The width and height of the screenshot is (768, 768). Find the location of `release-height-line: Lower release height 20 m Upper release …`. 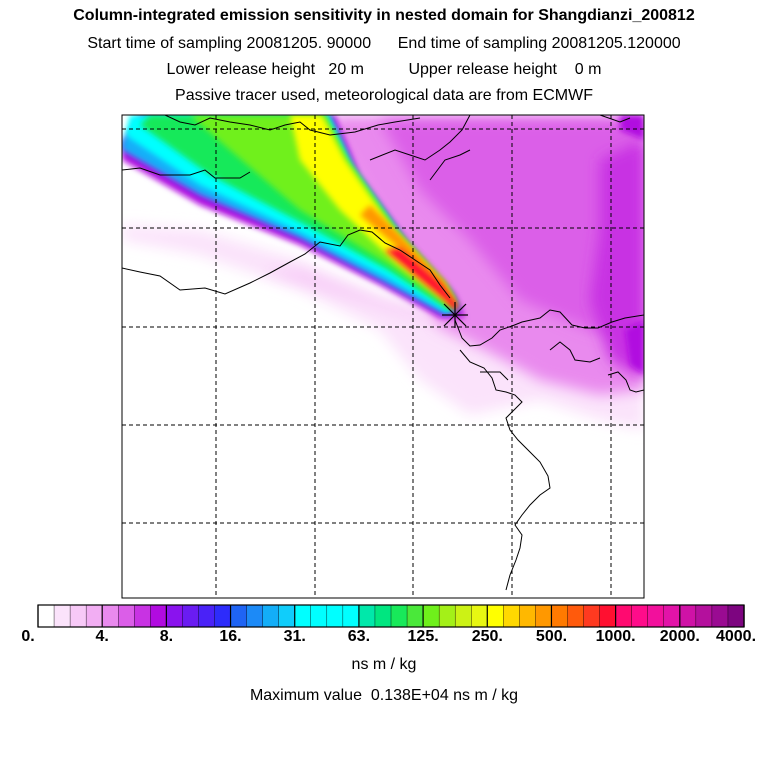

release-height-line: Lower release height 20 m Upper release … is located at coordinates (384, 69).